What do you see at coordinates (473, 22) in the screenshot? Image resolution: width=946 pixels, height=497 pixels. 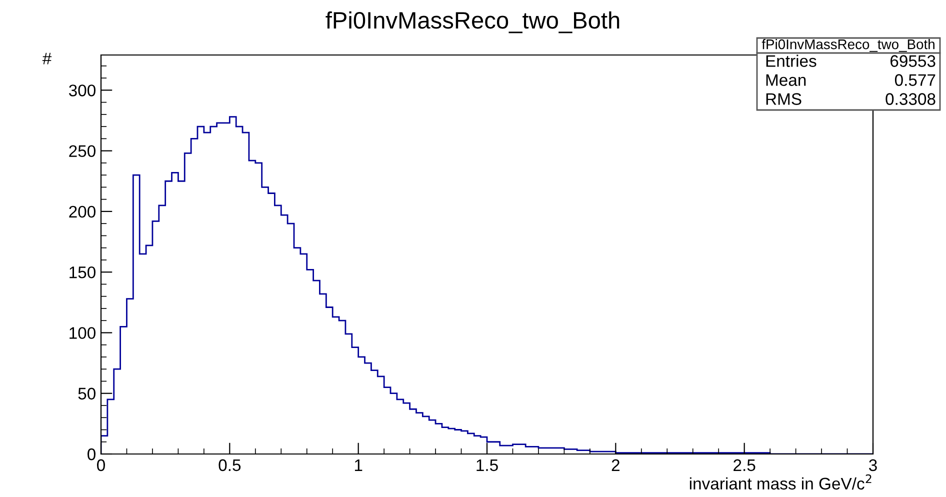 I see `chart-title: fPi0InvMassReco_two_Both` at bounding box center [473, 22].